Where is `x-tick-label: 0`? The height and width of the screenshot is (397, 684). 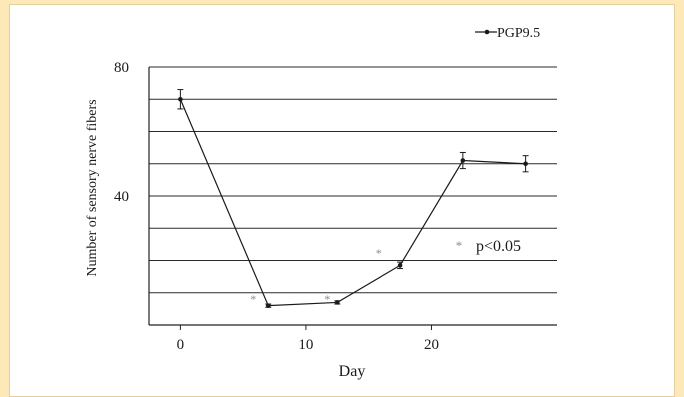
x-tick-label: 0 is located at coordinates (181, 345).